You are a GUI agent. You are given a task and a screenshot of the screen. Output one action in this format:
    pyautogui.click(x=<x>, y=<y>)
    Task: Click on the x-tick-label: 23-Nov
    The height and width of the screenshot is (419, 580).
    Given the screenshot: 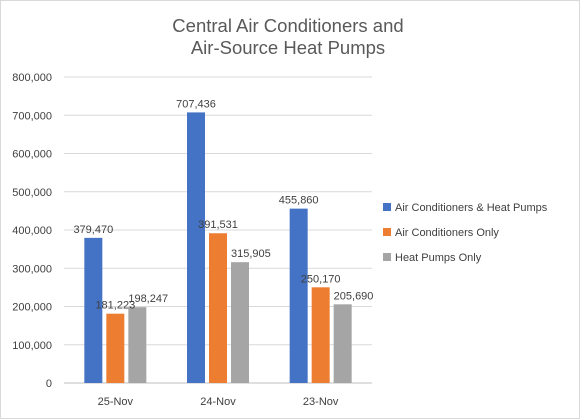 What is the action you would take?
    pyautogui.click(x=321, y=402)
    